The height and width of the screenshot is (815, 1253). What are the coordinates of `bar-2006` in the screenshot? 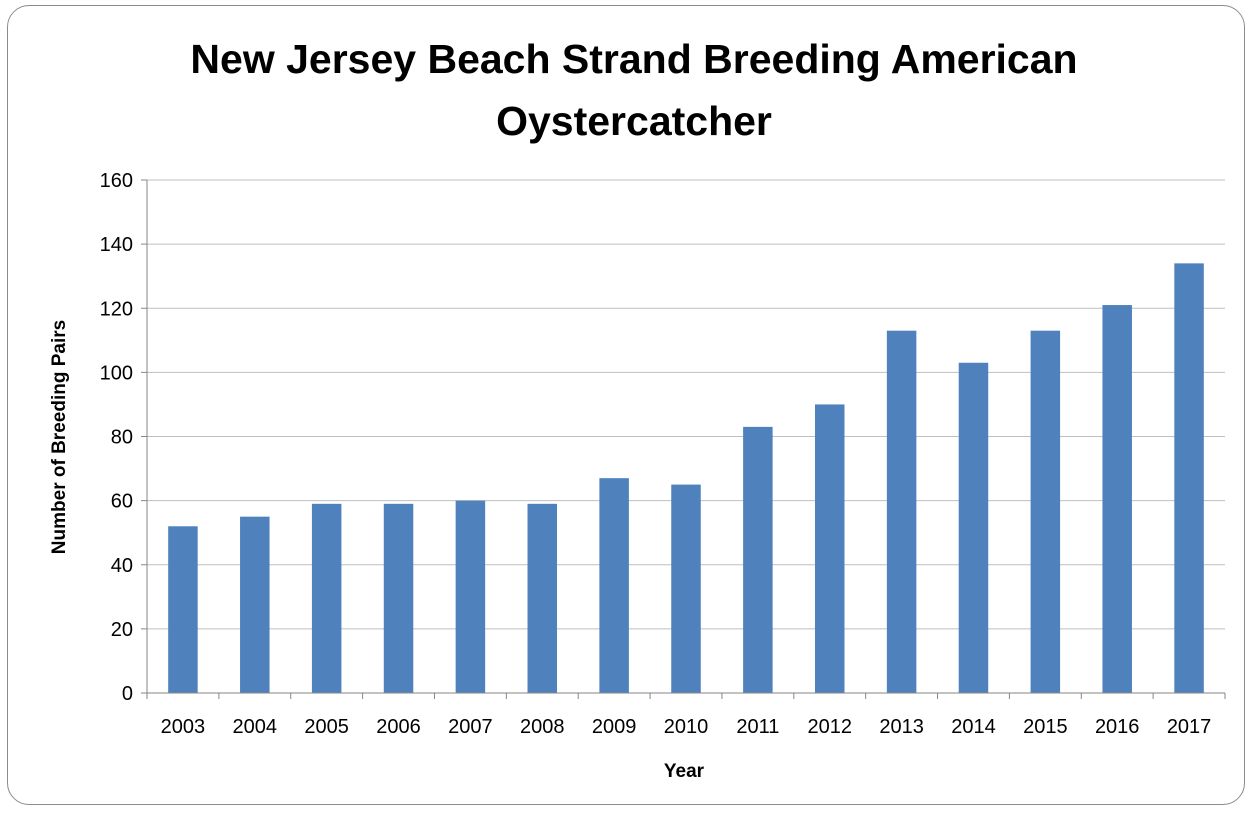 It's located at (398, 598).